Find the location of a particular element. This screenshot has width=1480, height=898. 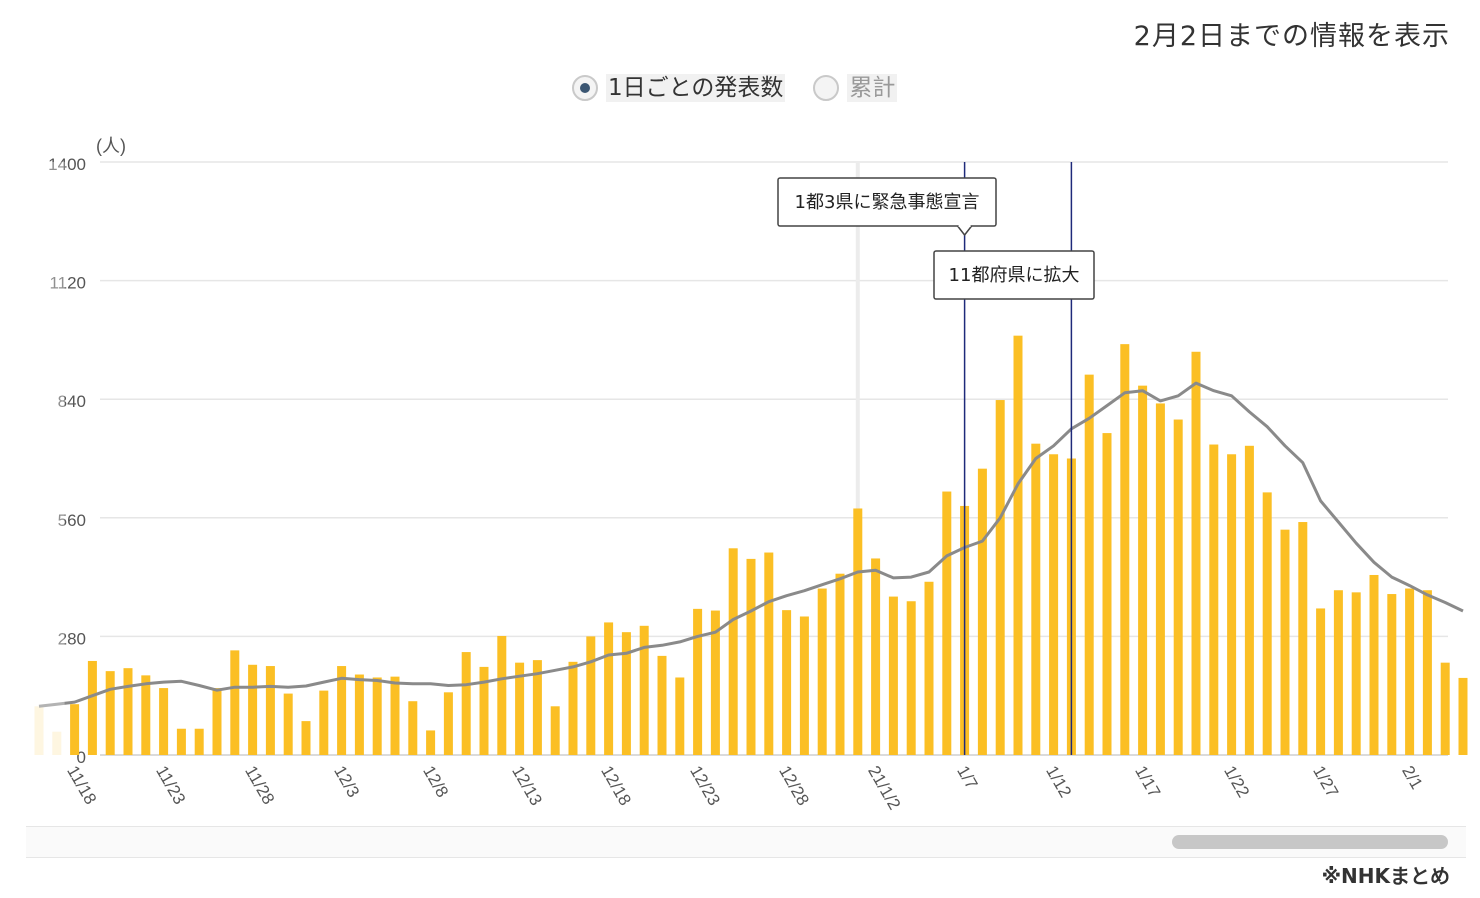

event-callout-label: 11都府県に拡大 is located at coordinates (1014, 275).